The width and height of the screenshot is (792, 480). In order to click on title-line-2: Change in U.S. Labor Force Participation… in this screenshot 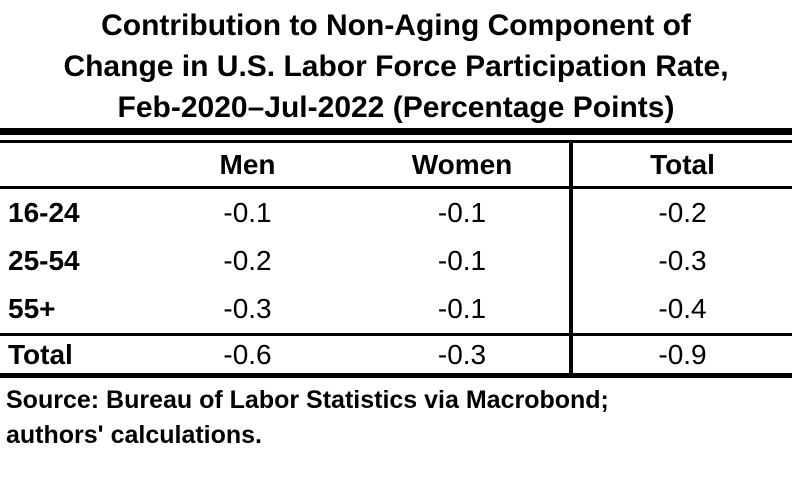, I will do `click(396, 66)`.